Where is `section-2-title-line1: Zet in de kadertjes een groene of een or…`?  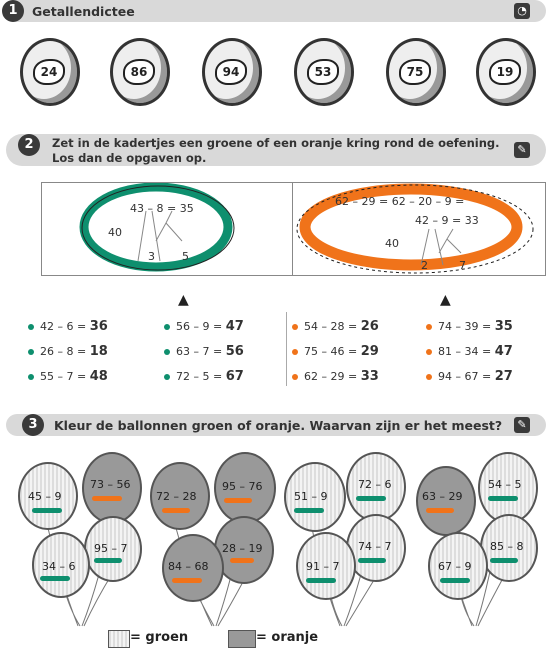
section-2-title-line1: Zet in de kadertjes een groene of een or… is located at coordinates (276, 143).